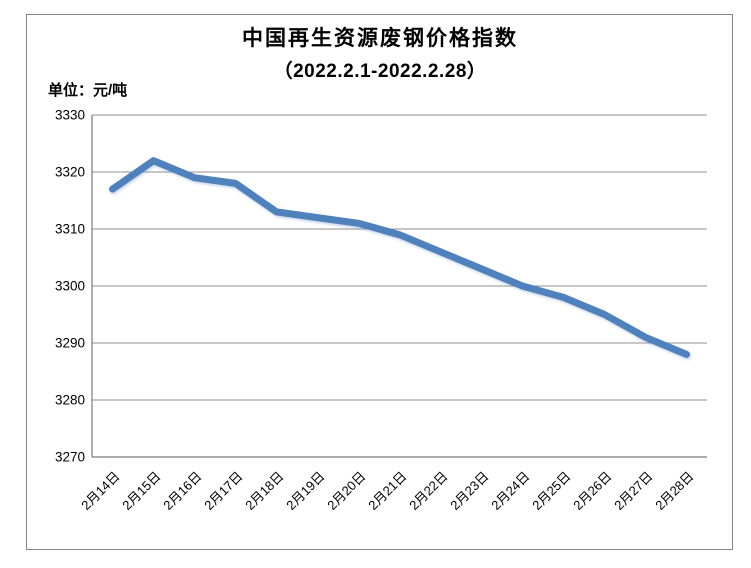 The width and height of the screenshot is (751, 568). Describe the element at coordinates (592, 491) in the screenshot. I see `x-tick-label: 2月26日` at that location.